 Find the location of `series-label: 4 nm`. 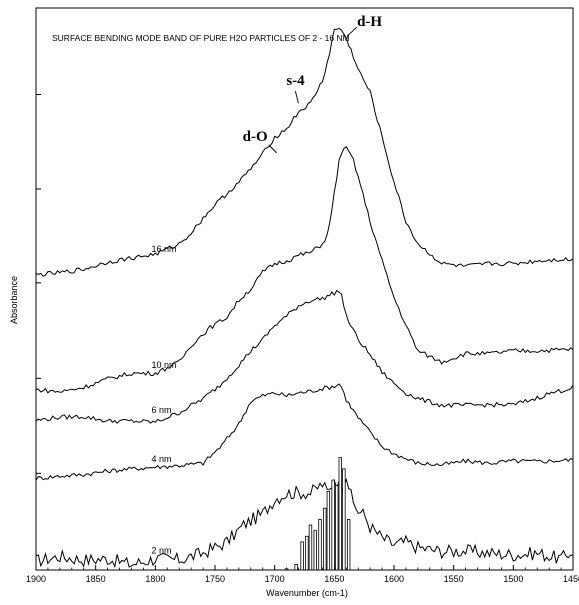

series-label: 4 nm is located at coordinates (161, 459).